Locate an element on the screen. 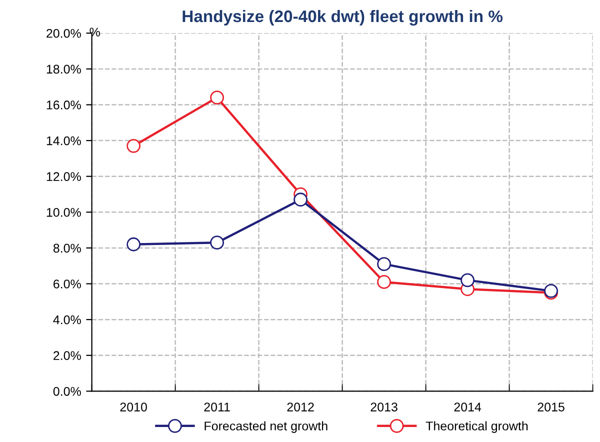  y-tick-label: 12.0% is located at coordinates (63, 177).